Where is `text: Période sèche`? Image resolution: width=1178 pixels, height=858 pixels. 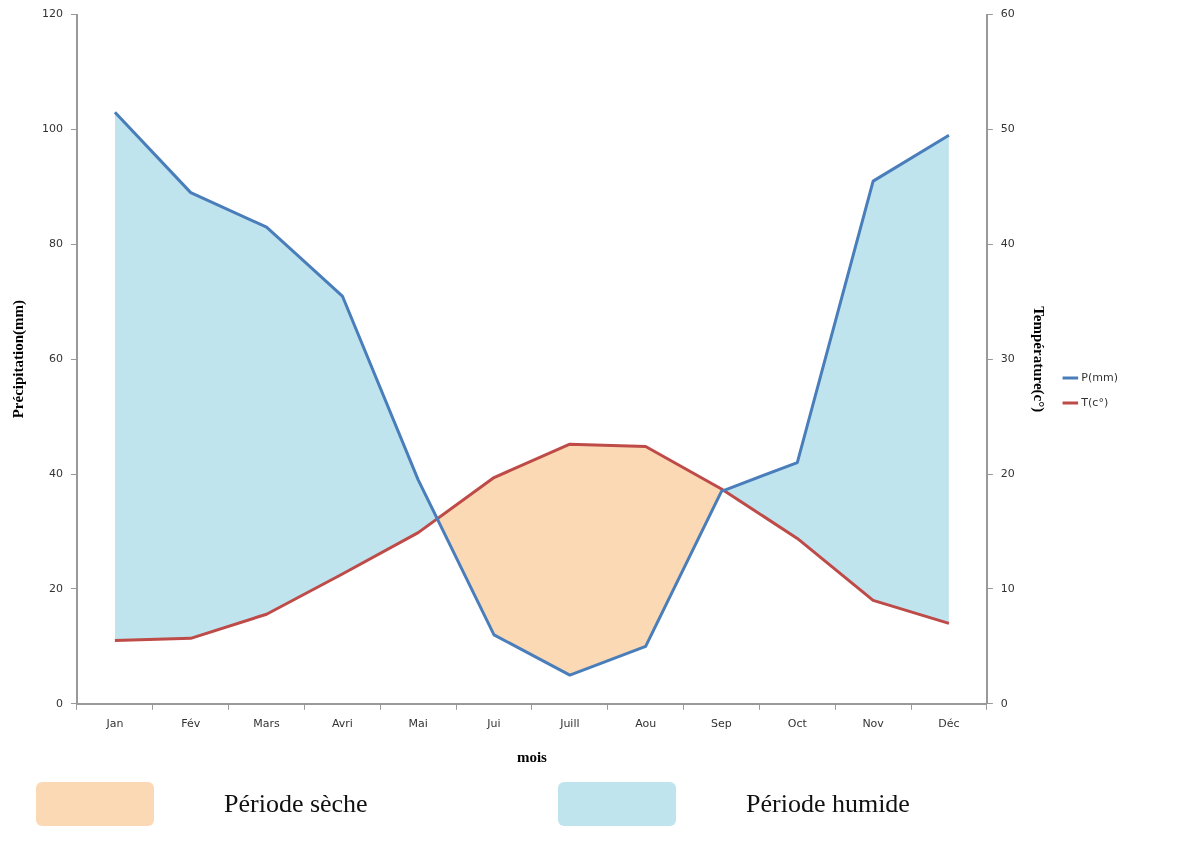 text: Période sèche is located at coordinates (296, 804).